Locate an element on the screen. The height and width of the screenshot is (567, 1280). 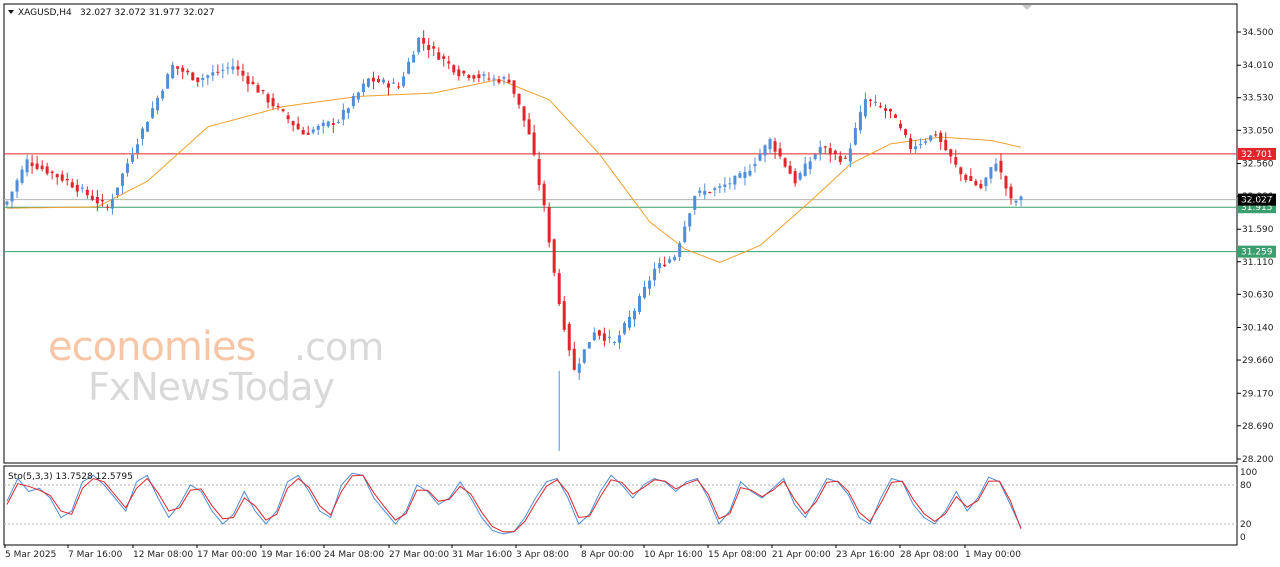
level-label: 31.915 is located at coordinates (1257, 208).